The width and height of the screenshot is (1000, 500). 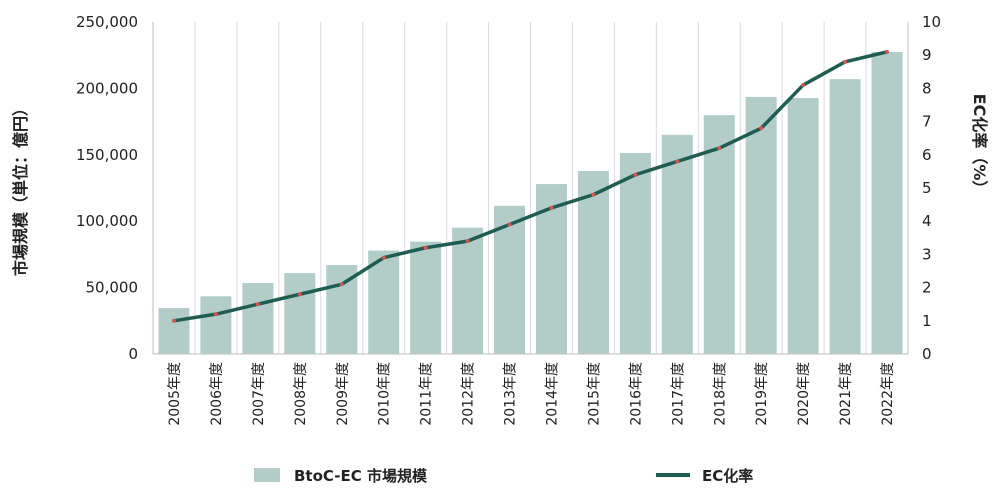 I want to click on y-tick-label: 200,000, so click(x=107, y=88).